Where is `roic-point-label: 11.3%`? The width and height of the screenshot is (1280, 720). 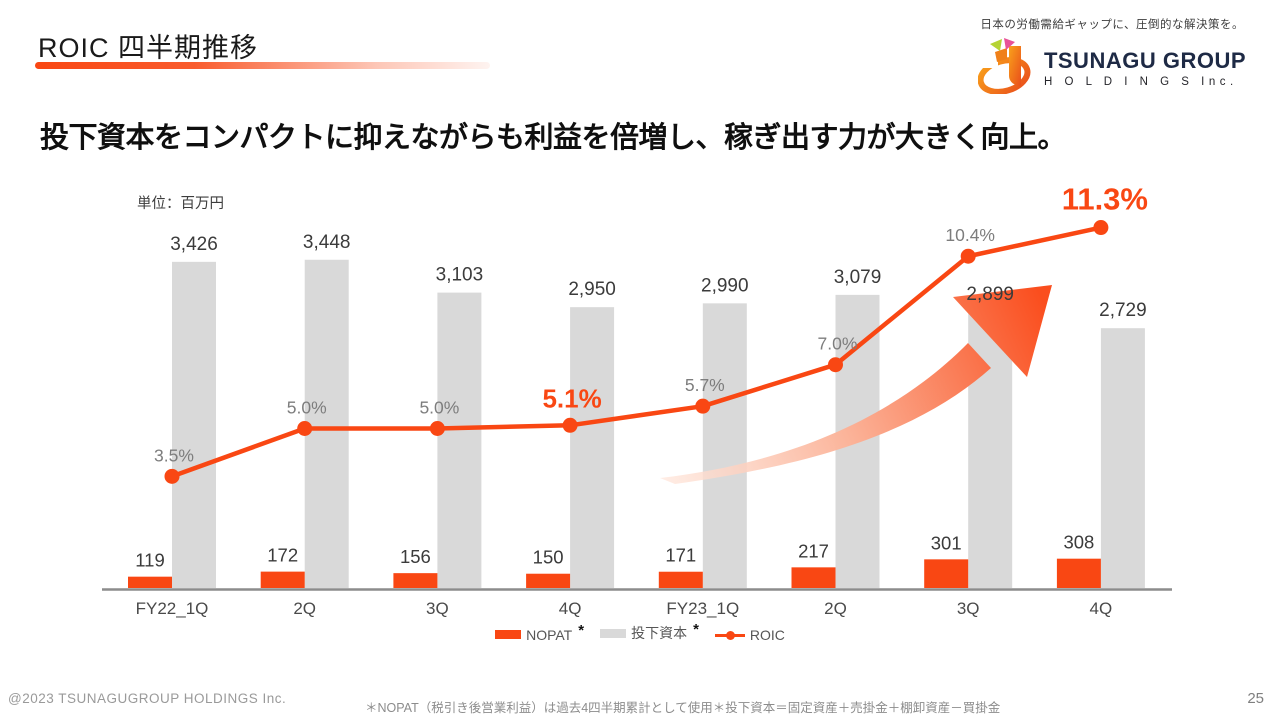
roic-point-label: 11.3% is located at coordinates (1105, 199).